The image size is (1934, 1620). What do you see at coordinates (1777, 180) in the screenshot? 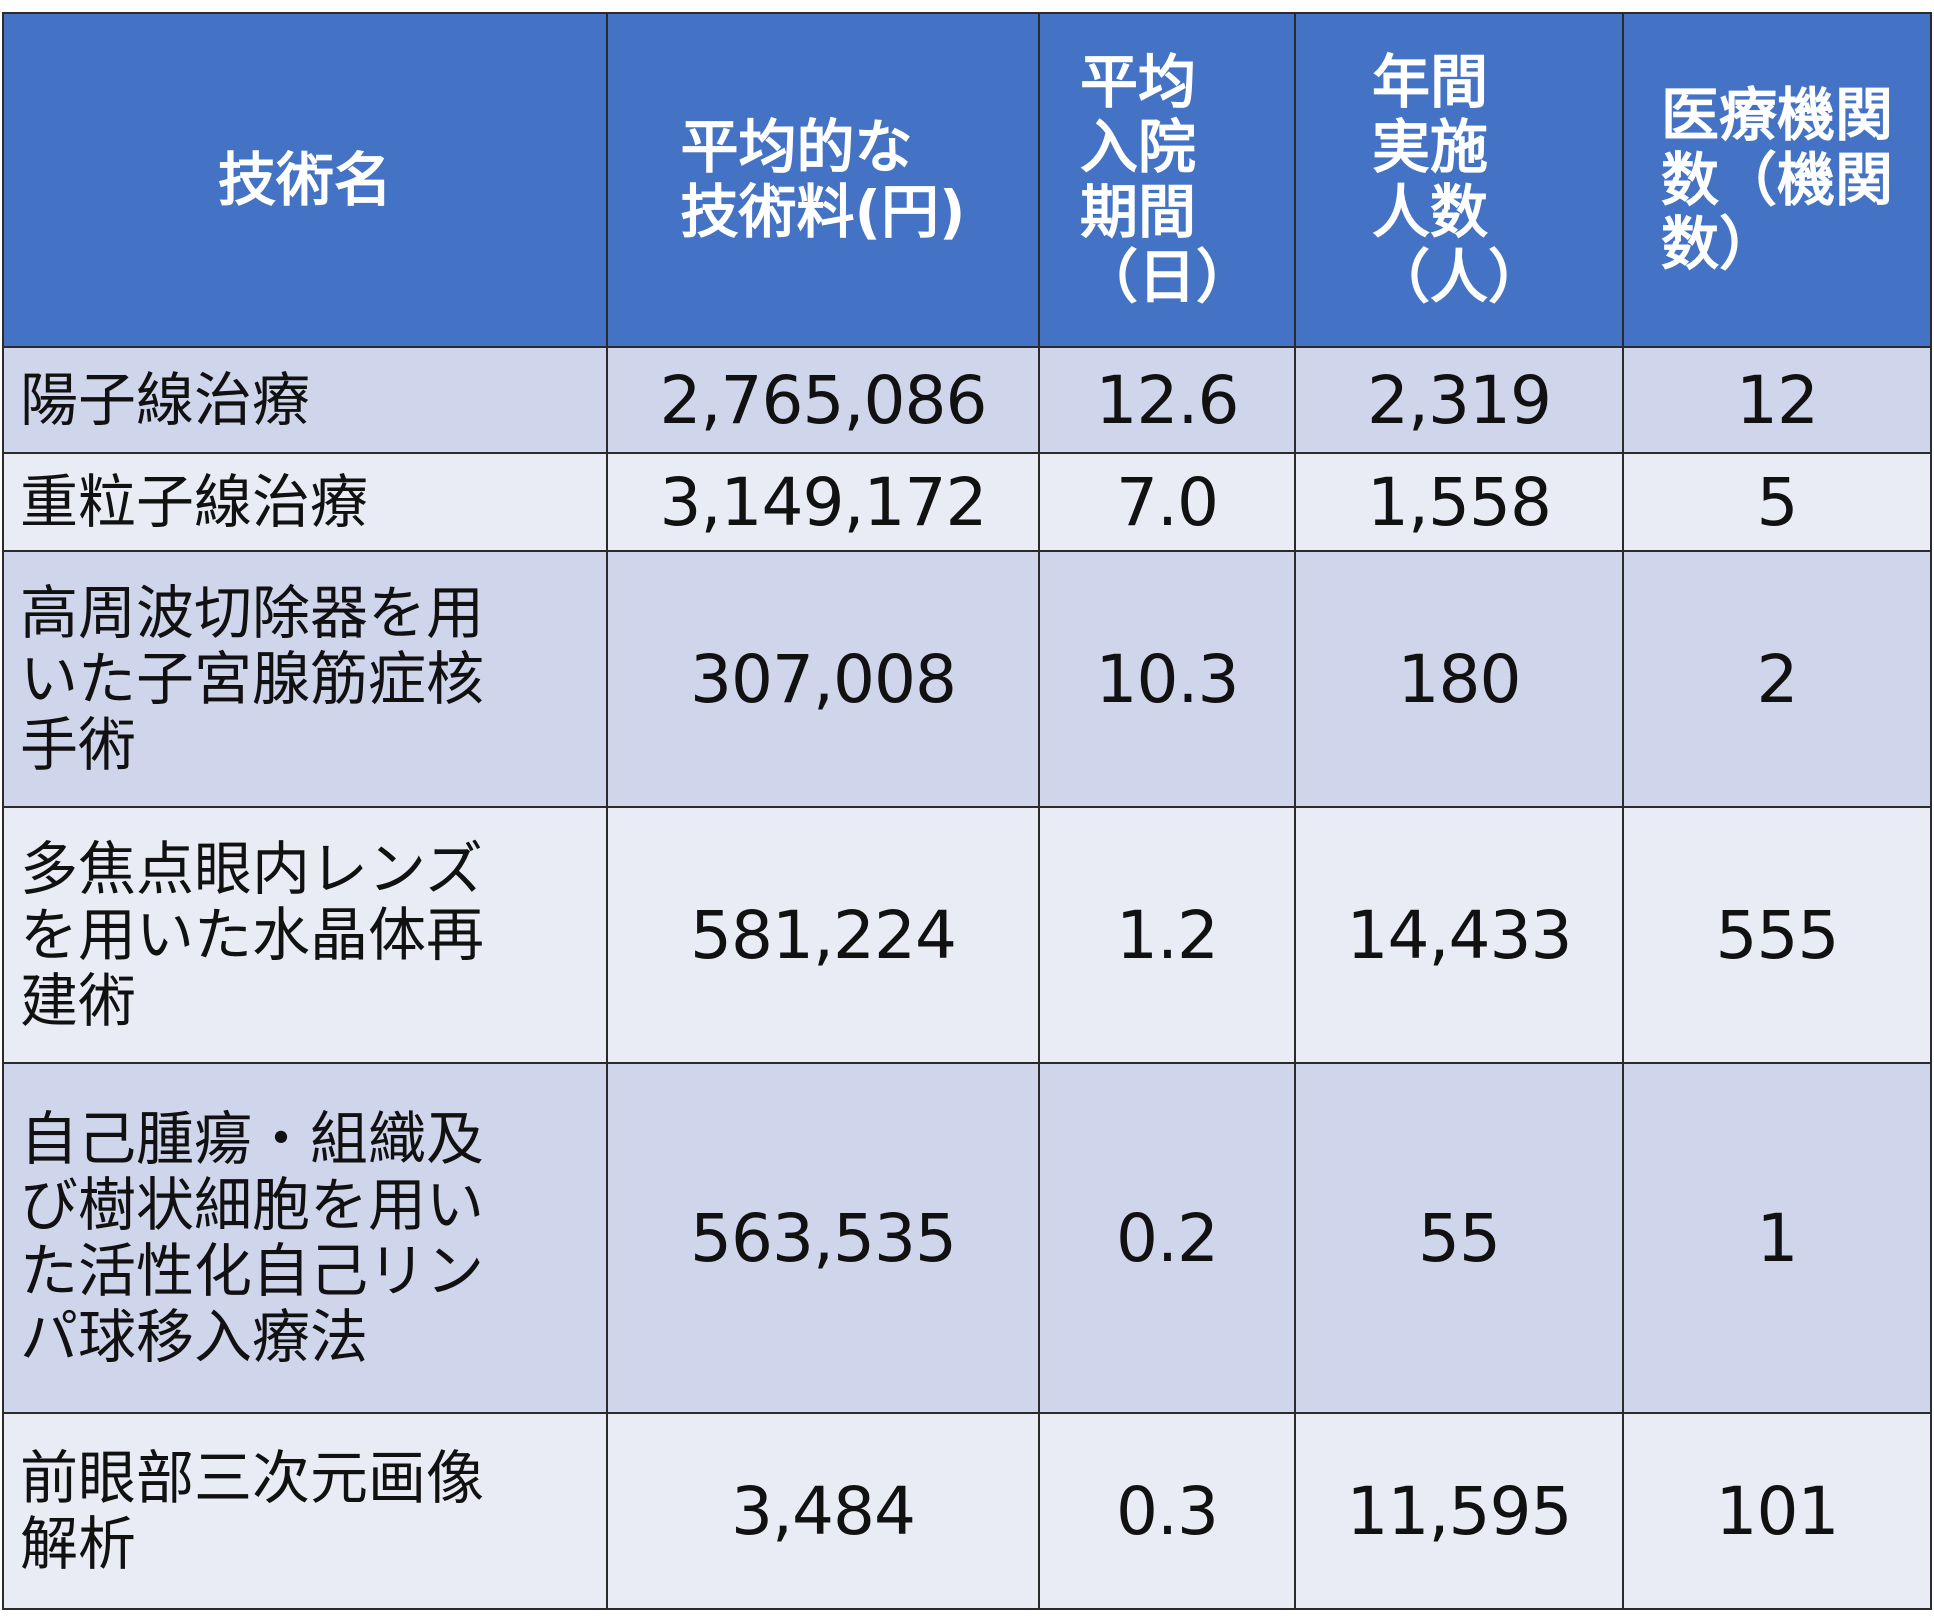
I see `header-facility-count: 医療機関 数（機関 数）` at bounding box center [1777, 180].